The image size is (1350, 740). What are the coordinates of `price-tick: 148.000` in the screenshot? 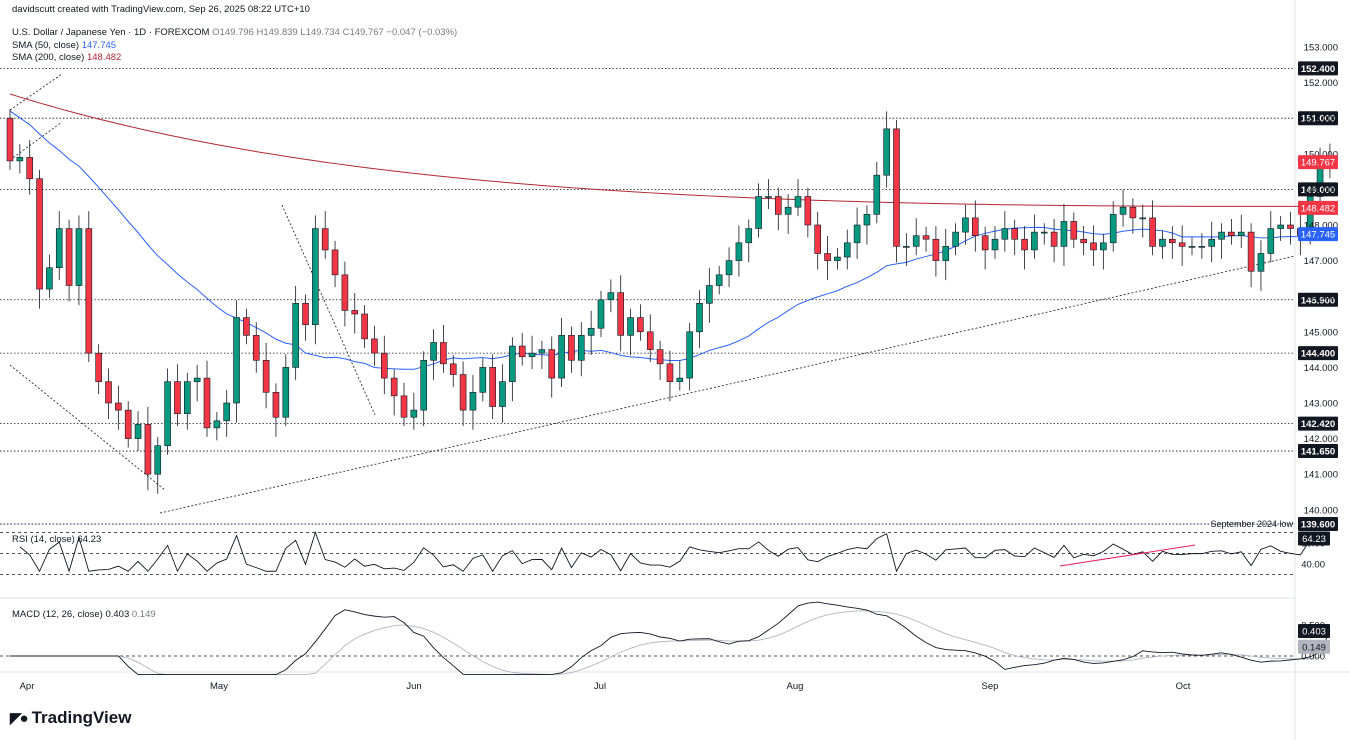 It's located at (1321, 226).